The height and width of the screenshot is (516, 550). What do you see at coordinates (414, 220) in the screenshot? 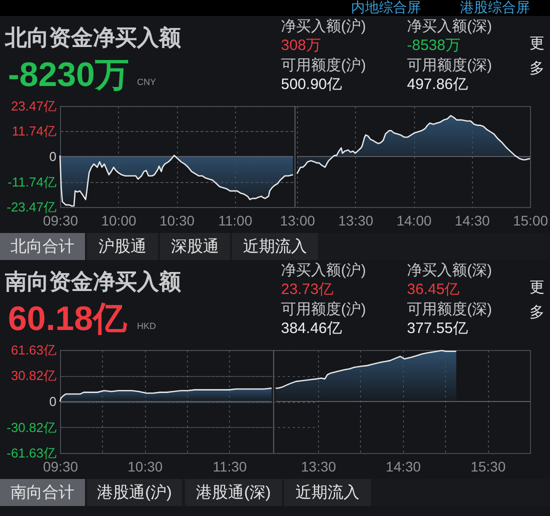
I see `x-tick-label: 14:00` at bounding box center [414, 220].